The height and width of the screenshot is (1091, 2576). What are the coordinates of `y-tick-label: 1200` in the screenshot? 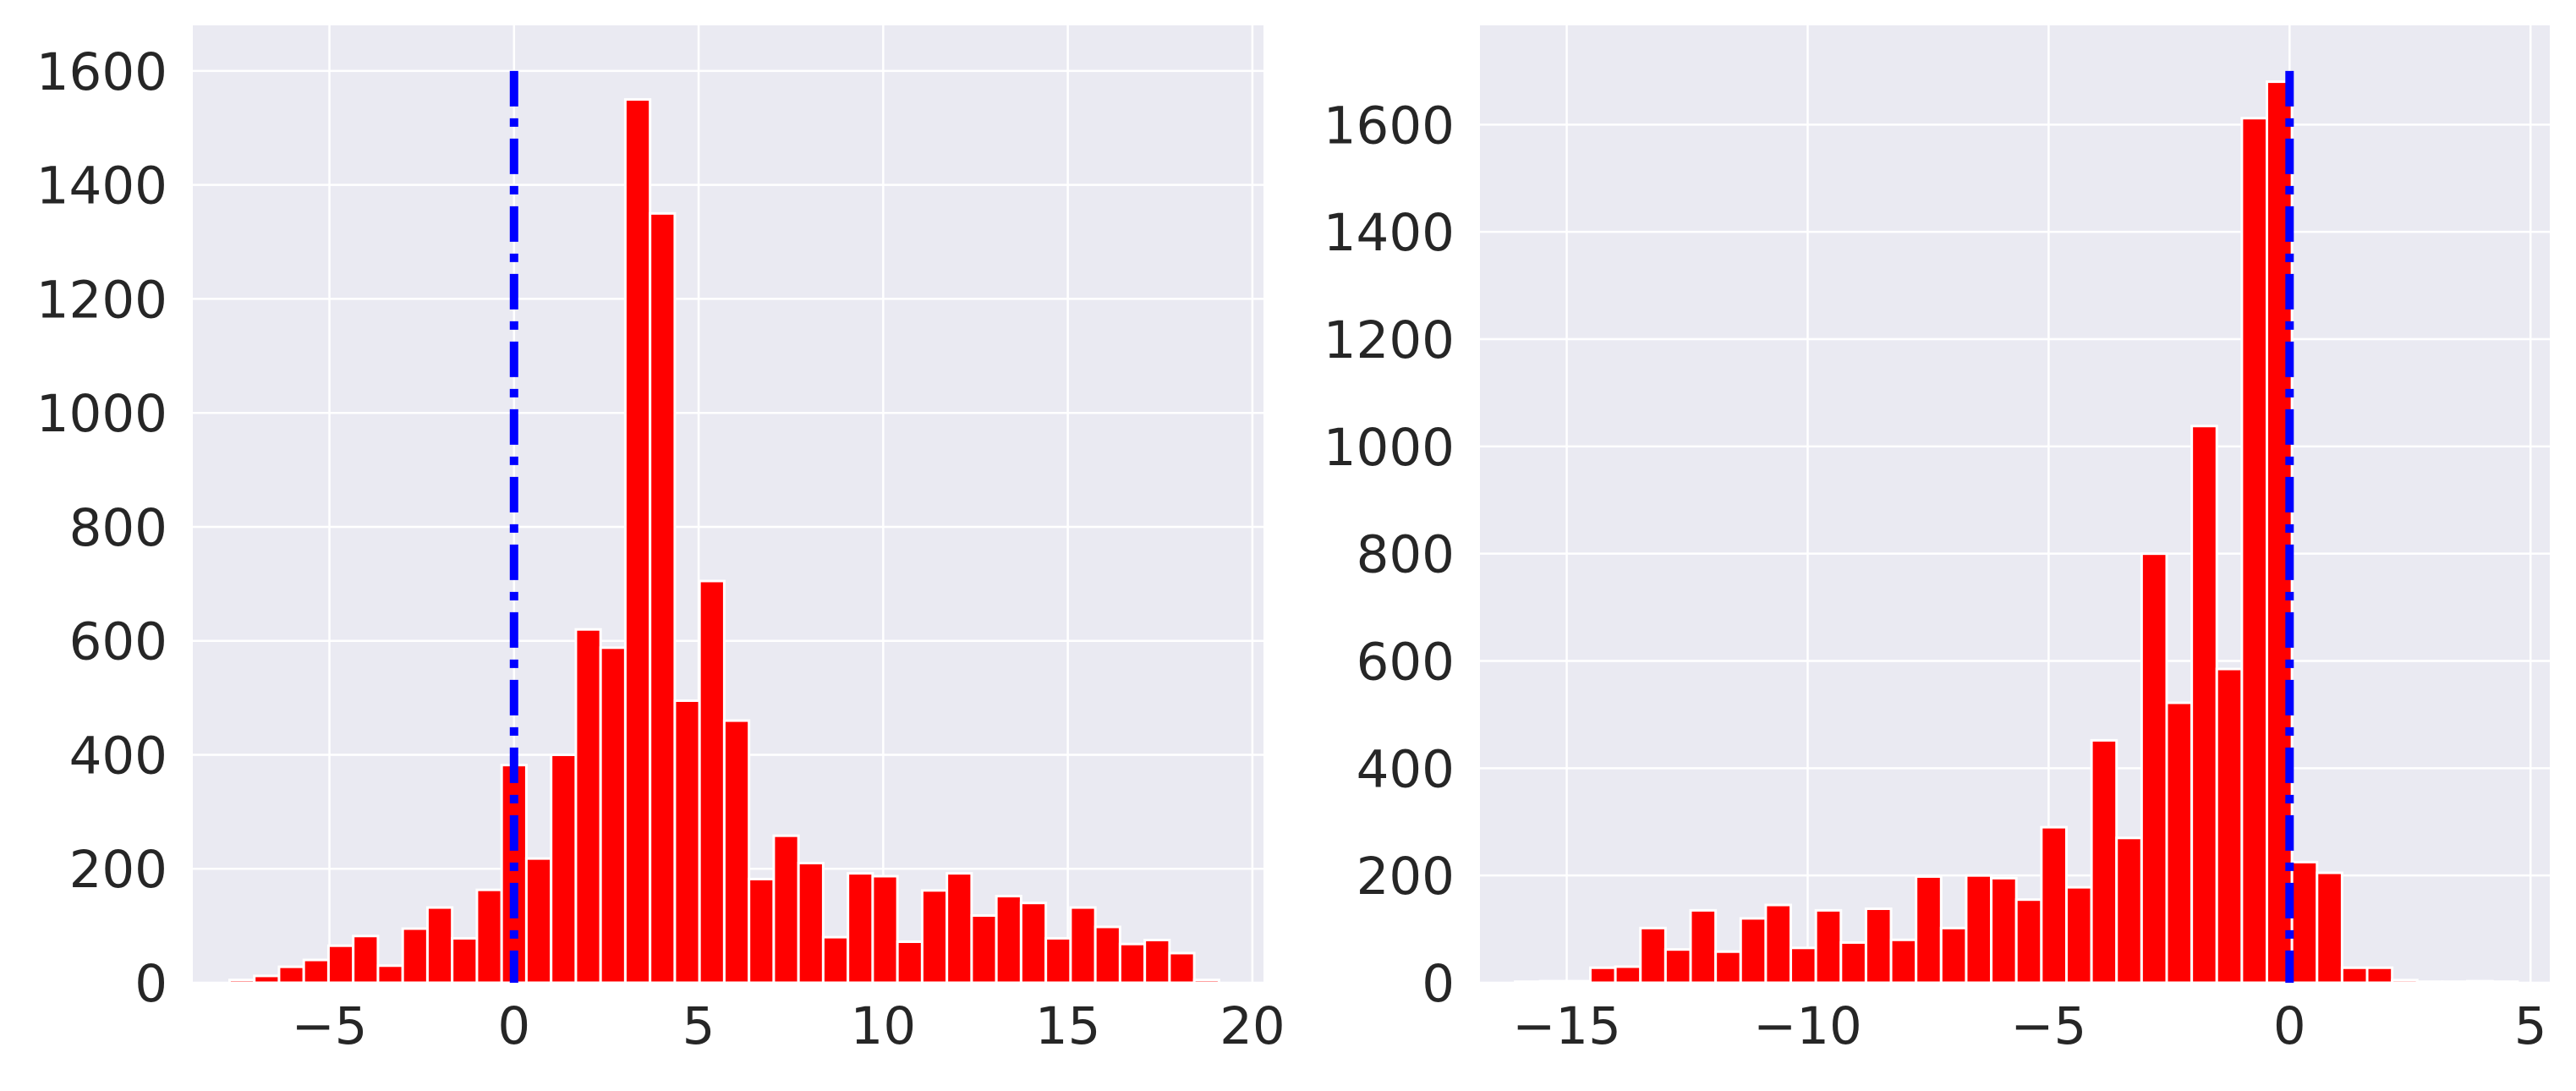 It's located at (1389, 340).